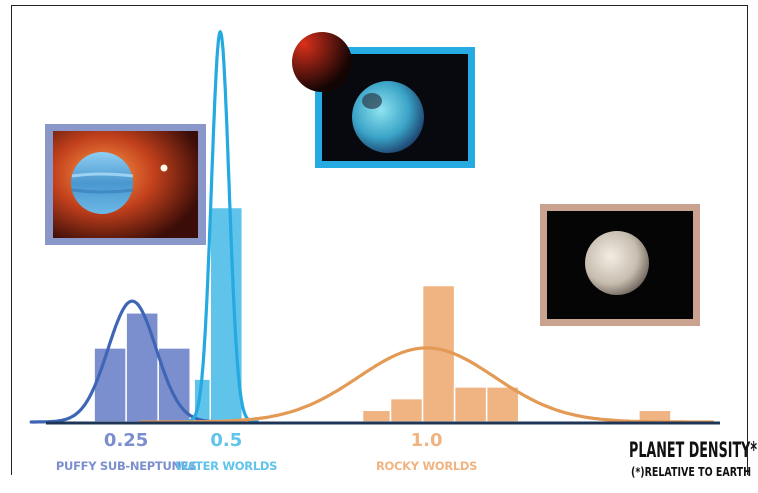  I want to click on x-tick-label-1: 0.25, so click(126, 440).